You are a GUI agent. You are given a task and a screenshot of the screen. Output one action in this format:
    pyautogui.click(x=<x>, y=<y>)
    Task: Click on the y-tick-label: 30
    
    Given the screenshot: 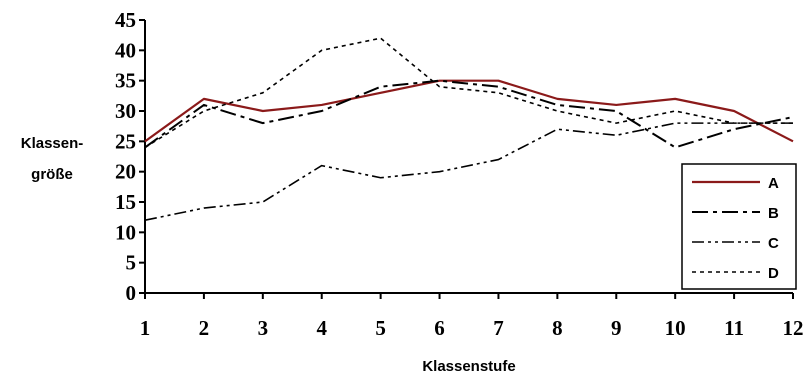 What is the action you would take?
    pyautogui.click(x=125, y=111)
    